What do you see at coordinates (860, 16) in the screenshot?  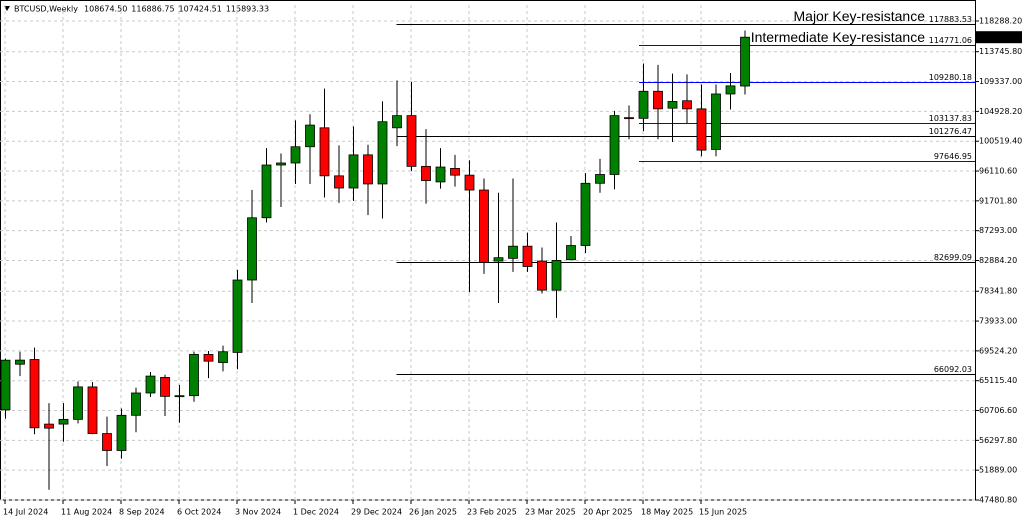 I see `level-annotation: Major Key-resistance` at bounding box center [860, 16].